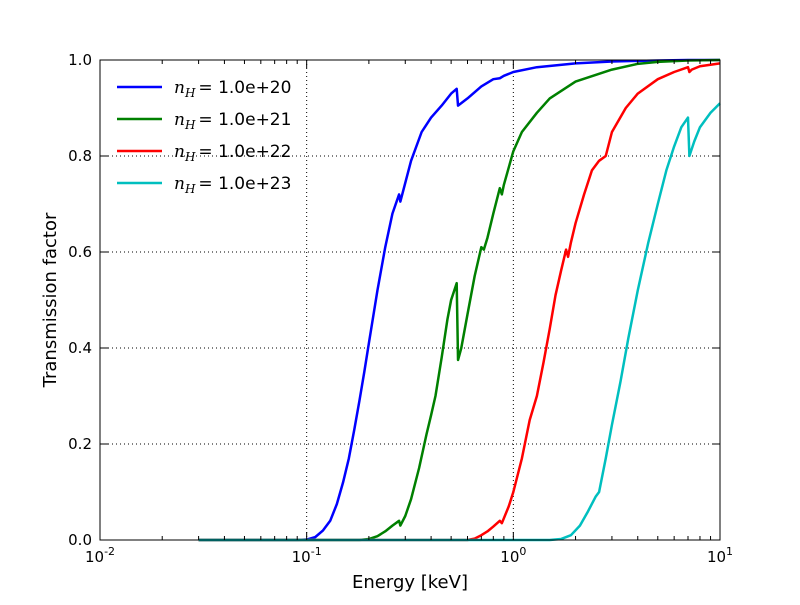 This screenshot has height=605, width=800. Describe the element at coordinates (720, 555) in the screenshot. I see `x-tick-label: 10¹` at that location.